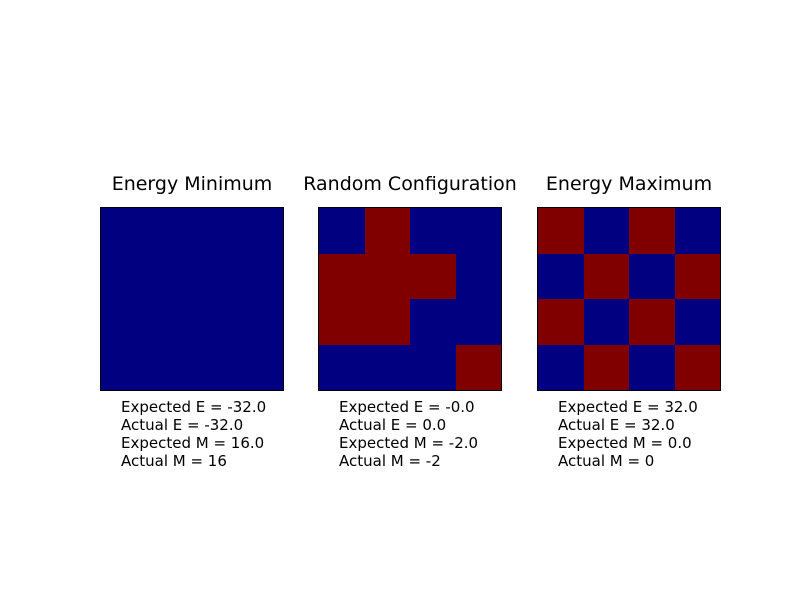 The image size is (800, 597). What do you see at coordinates (390, 461) in the screenshot?
I see `annotation-line: Actual M = -2` at bounding box center [390, 461].